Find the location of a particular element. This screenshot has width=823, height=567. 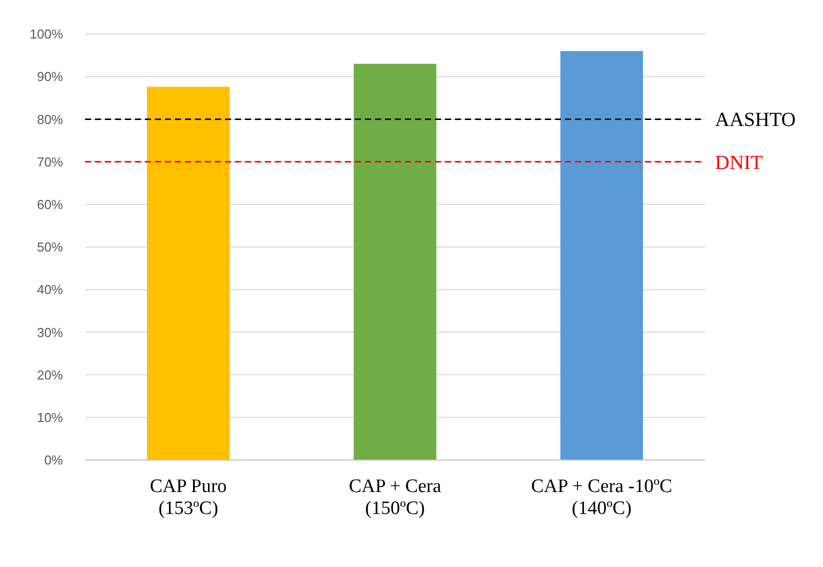

ref-line-label: DNIT is located at coordinates (739, 163).